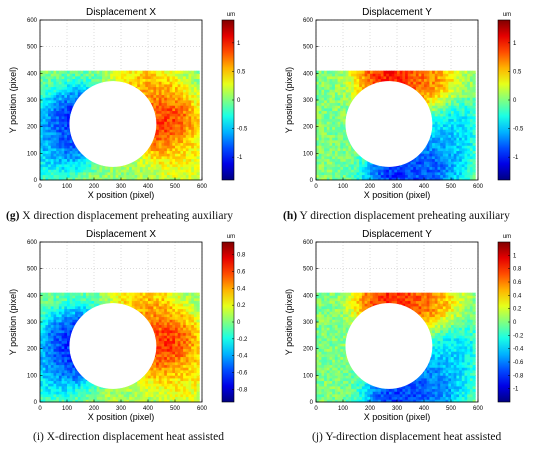 This screenshot has width=550, height=453. What do you see at coordinates (518, 130) in the screenshot?
I see `colorbar-tick-label: -0.5` at bounding box center [518, 130].